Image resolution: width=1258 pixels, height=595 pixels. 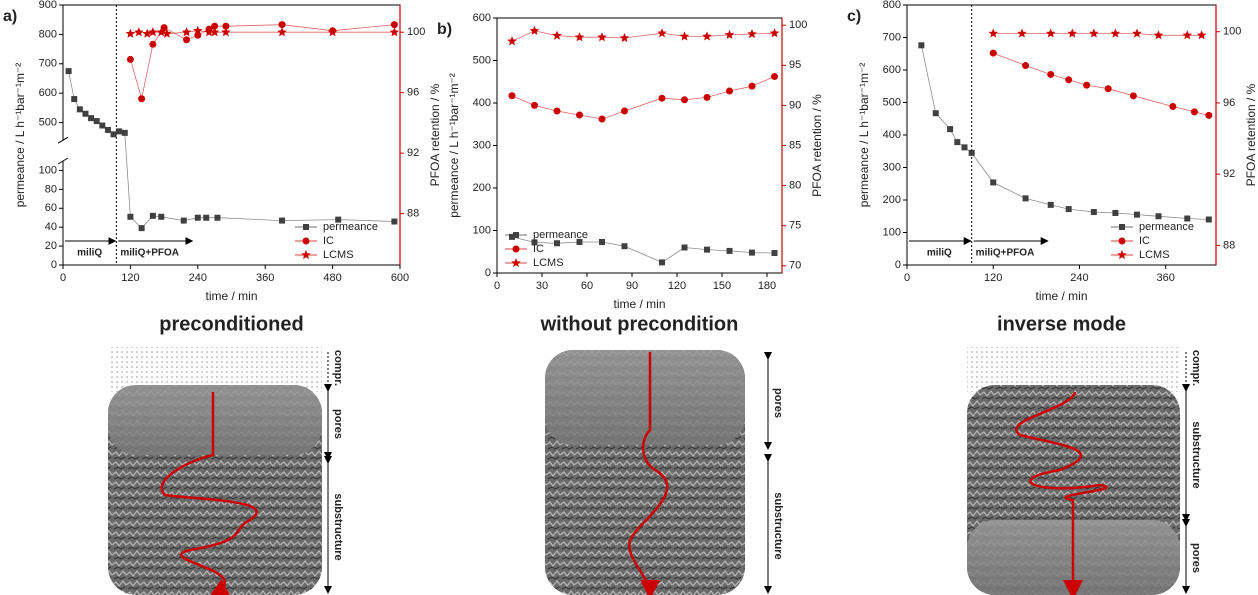 I want to click on y-tick-label: 0, so click(x=54, y=265).